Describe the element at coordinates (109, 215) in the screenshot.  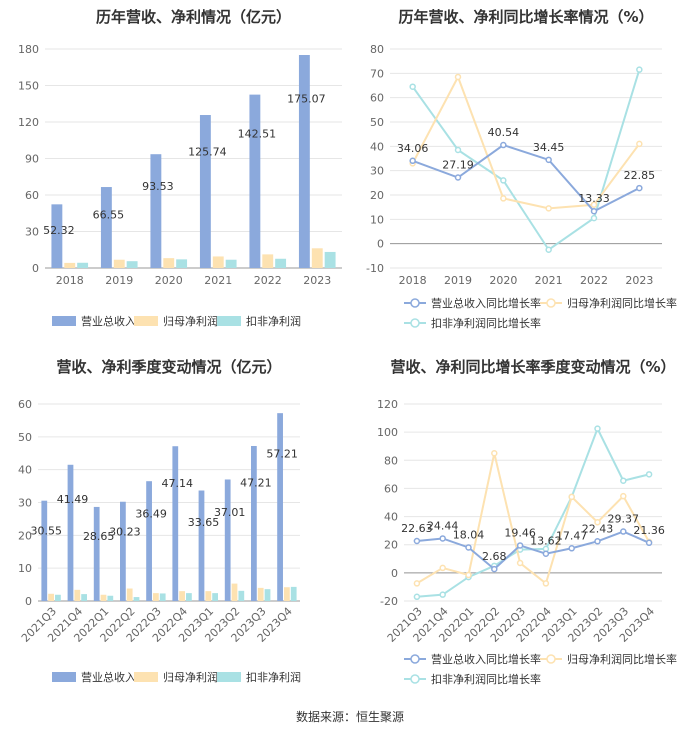
I see `data-label: 66.55` at that location.